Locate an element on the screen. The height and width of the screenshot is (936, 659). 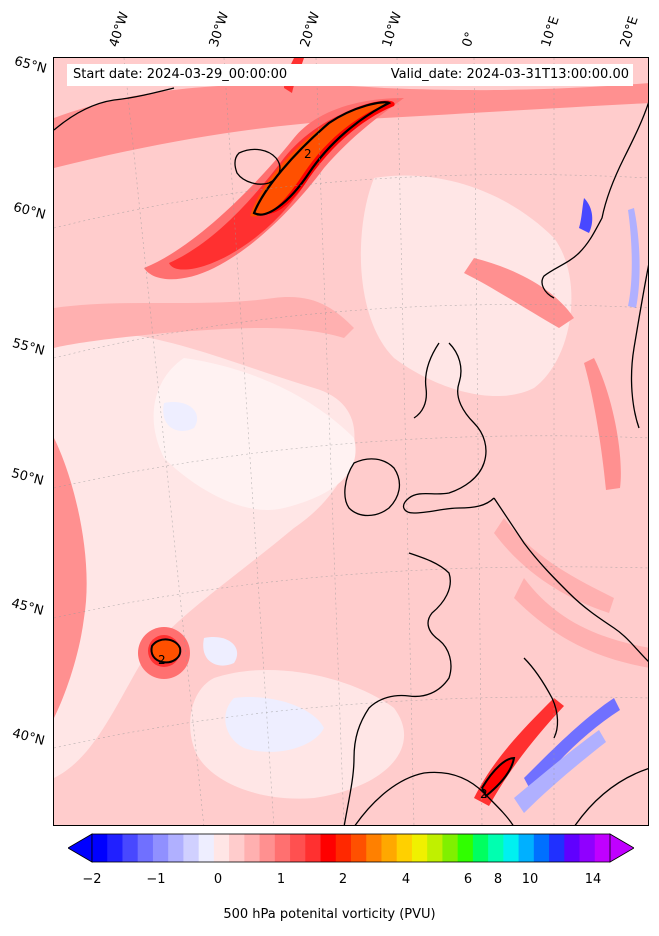
colorbar-outline is located at coordinates (351, 848).